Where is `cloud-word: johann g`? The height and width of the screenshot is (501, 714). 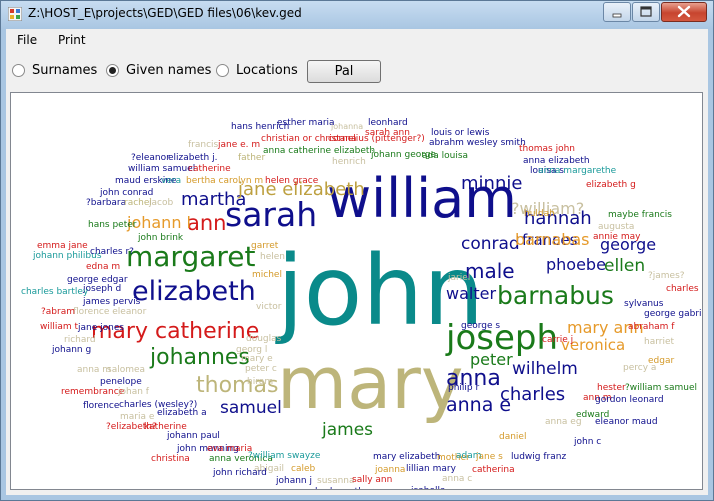 cloud-word: johann g is located at coordinates (72, 350).